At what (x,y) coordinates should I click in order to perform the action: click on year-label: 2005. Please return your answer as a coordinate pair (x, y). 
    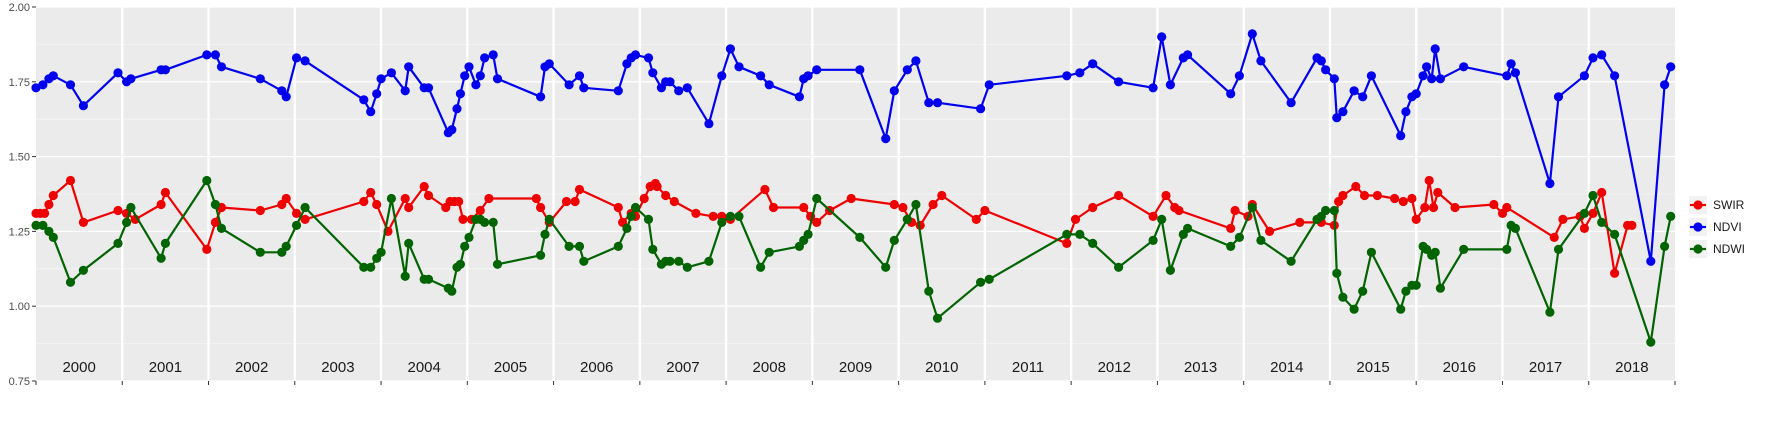
    Looking at the image, I should click on (510, 367).